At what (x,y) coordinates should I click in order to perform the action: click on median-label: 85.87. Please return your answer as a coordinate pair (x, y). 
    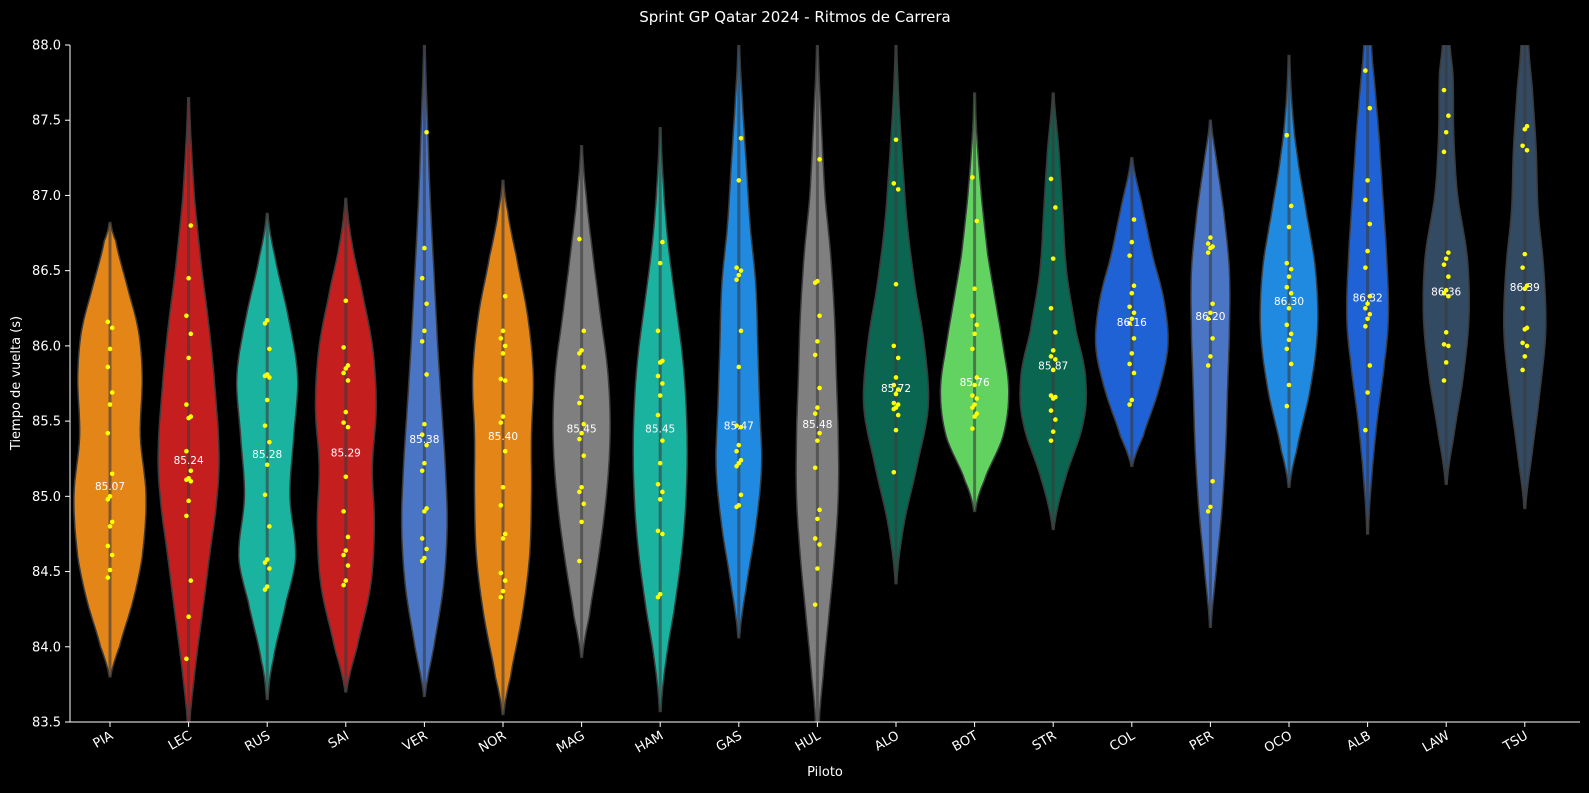
    Looking at the image, I should click on (1053, 366).